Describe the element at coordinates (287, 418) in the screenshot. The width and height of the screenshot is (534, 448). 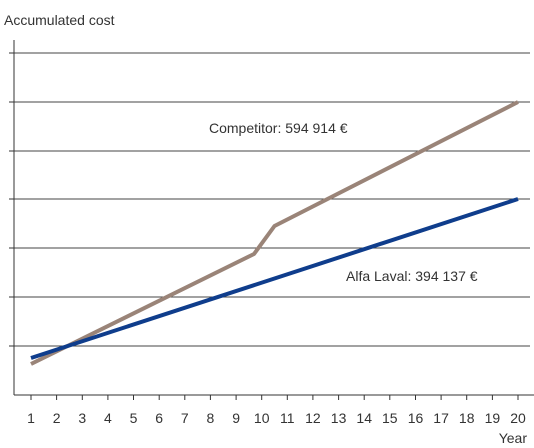
I see `x-tick-label: 11` at that location.